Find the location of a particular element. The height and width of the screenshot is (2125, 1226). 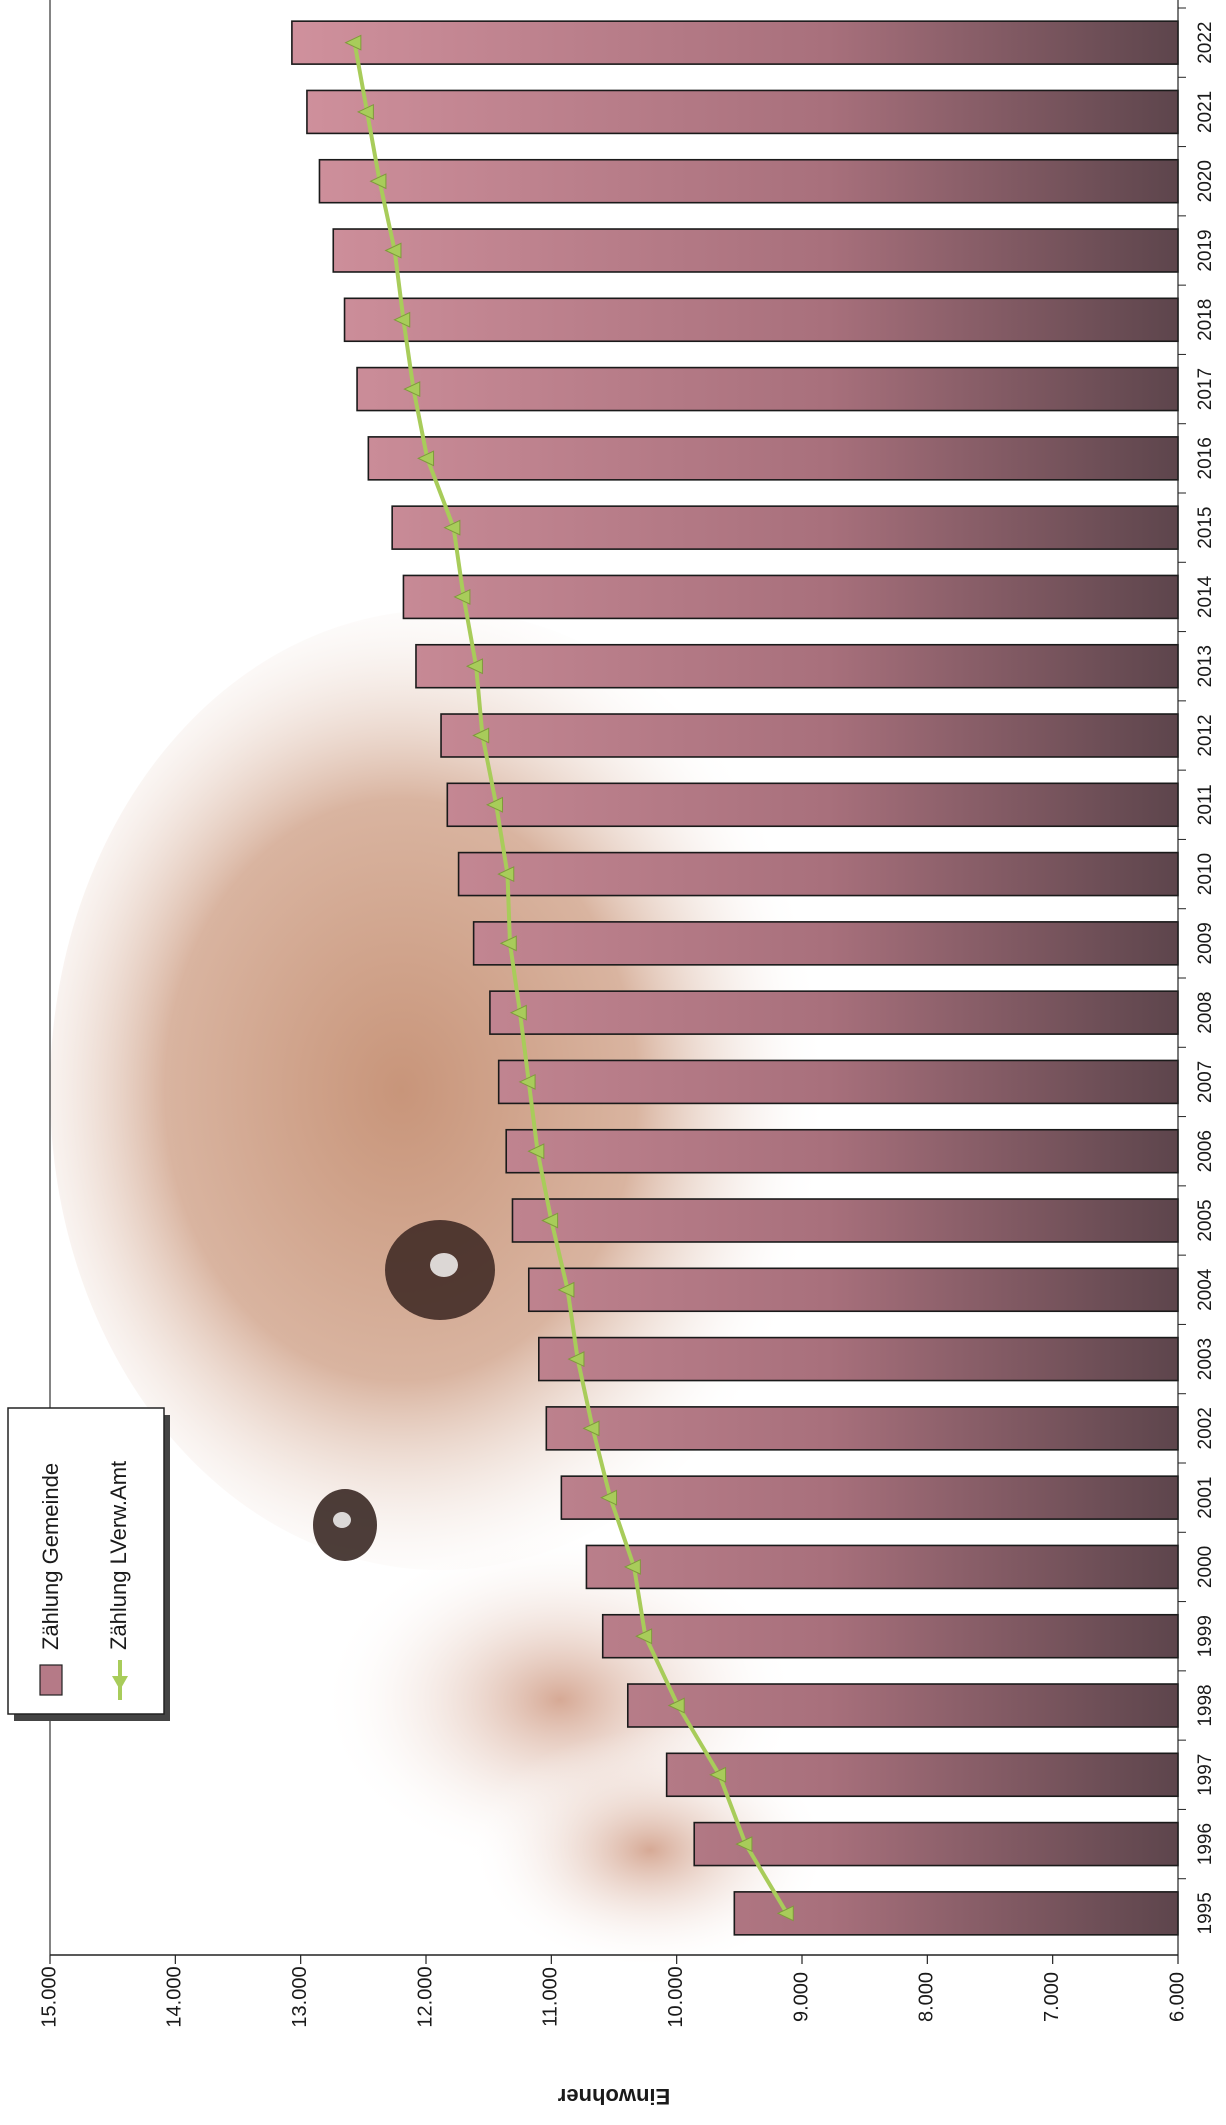

legend-marker-lverw-amt is located at coordinates (120, 1683).